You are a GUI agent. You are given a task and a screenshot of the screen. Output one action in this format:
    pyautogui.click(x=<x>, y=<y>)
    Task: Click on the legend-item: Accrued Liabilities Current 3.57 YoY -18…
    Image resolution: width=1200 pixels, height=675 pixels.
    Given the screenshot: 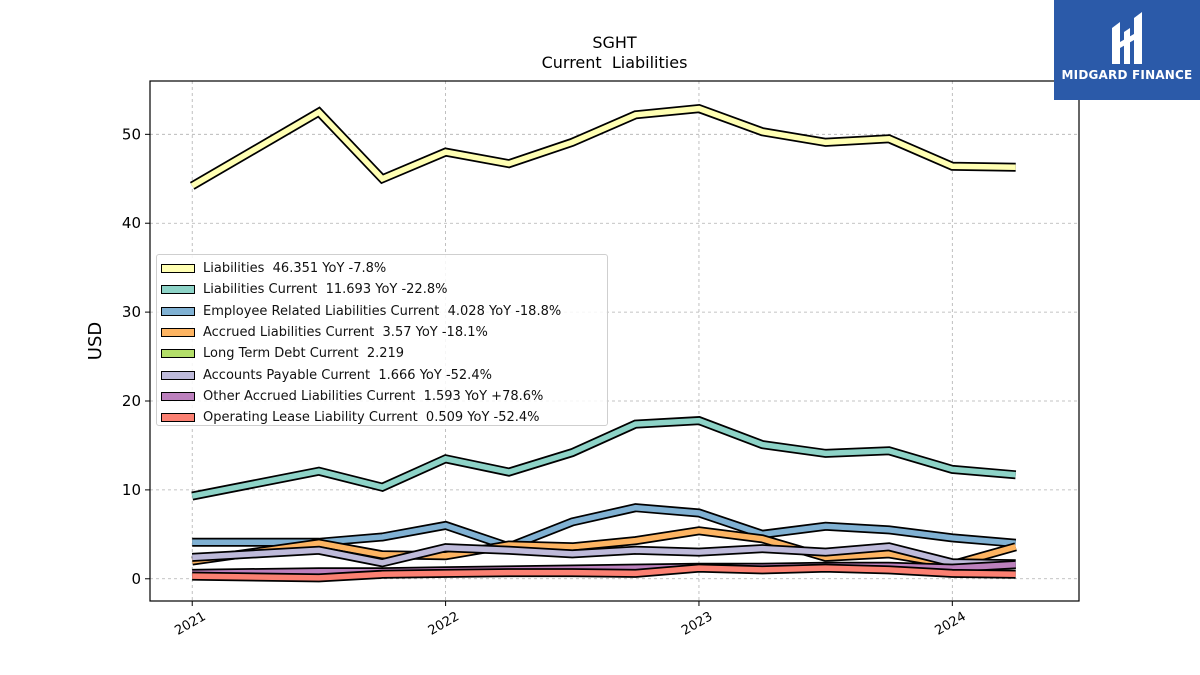 What is the action you would take?
    pyautogui.click(x=384, y=332)
    